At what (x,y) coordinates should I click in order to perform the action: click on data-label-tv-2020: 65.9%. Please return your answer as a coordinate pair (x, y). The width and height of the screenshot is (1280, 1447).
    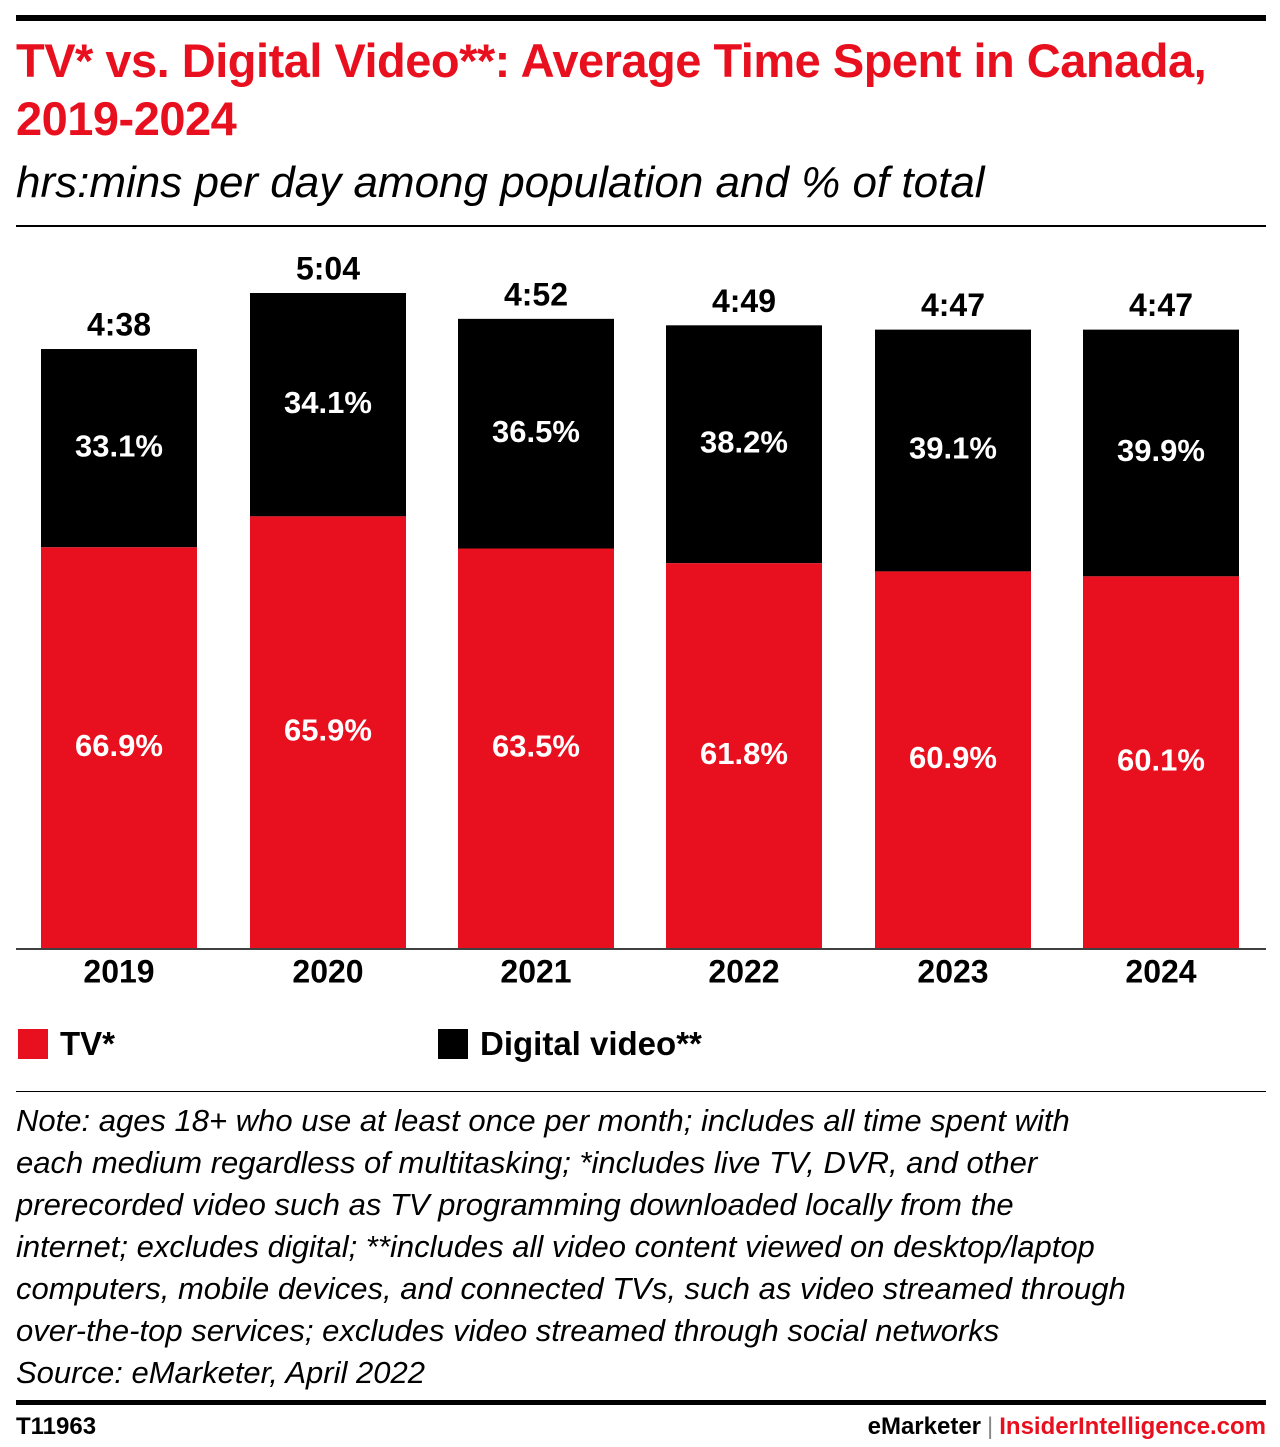
    Looking at the image, I should click on (328, 729).